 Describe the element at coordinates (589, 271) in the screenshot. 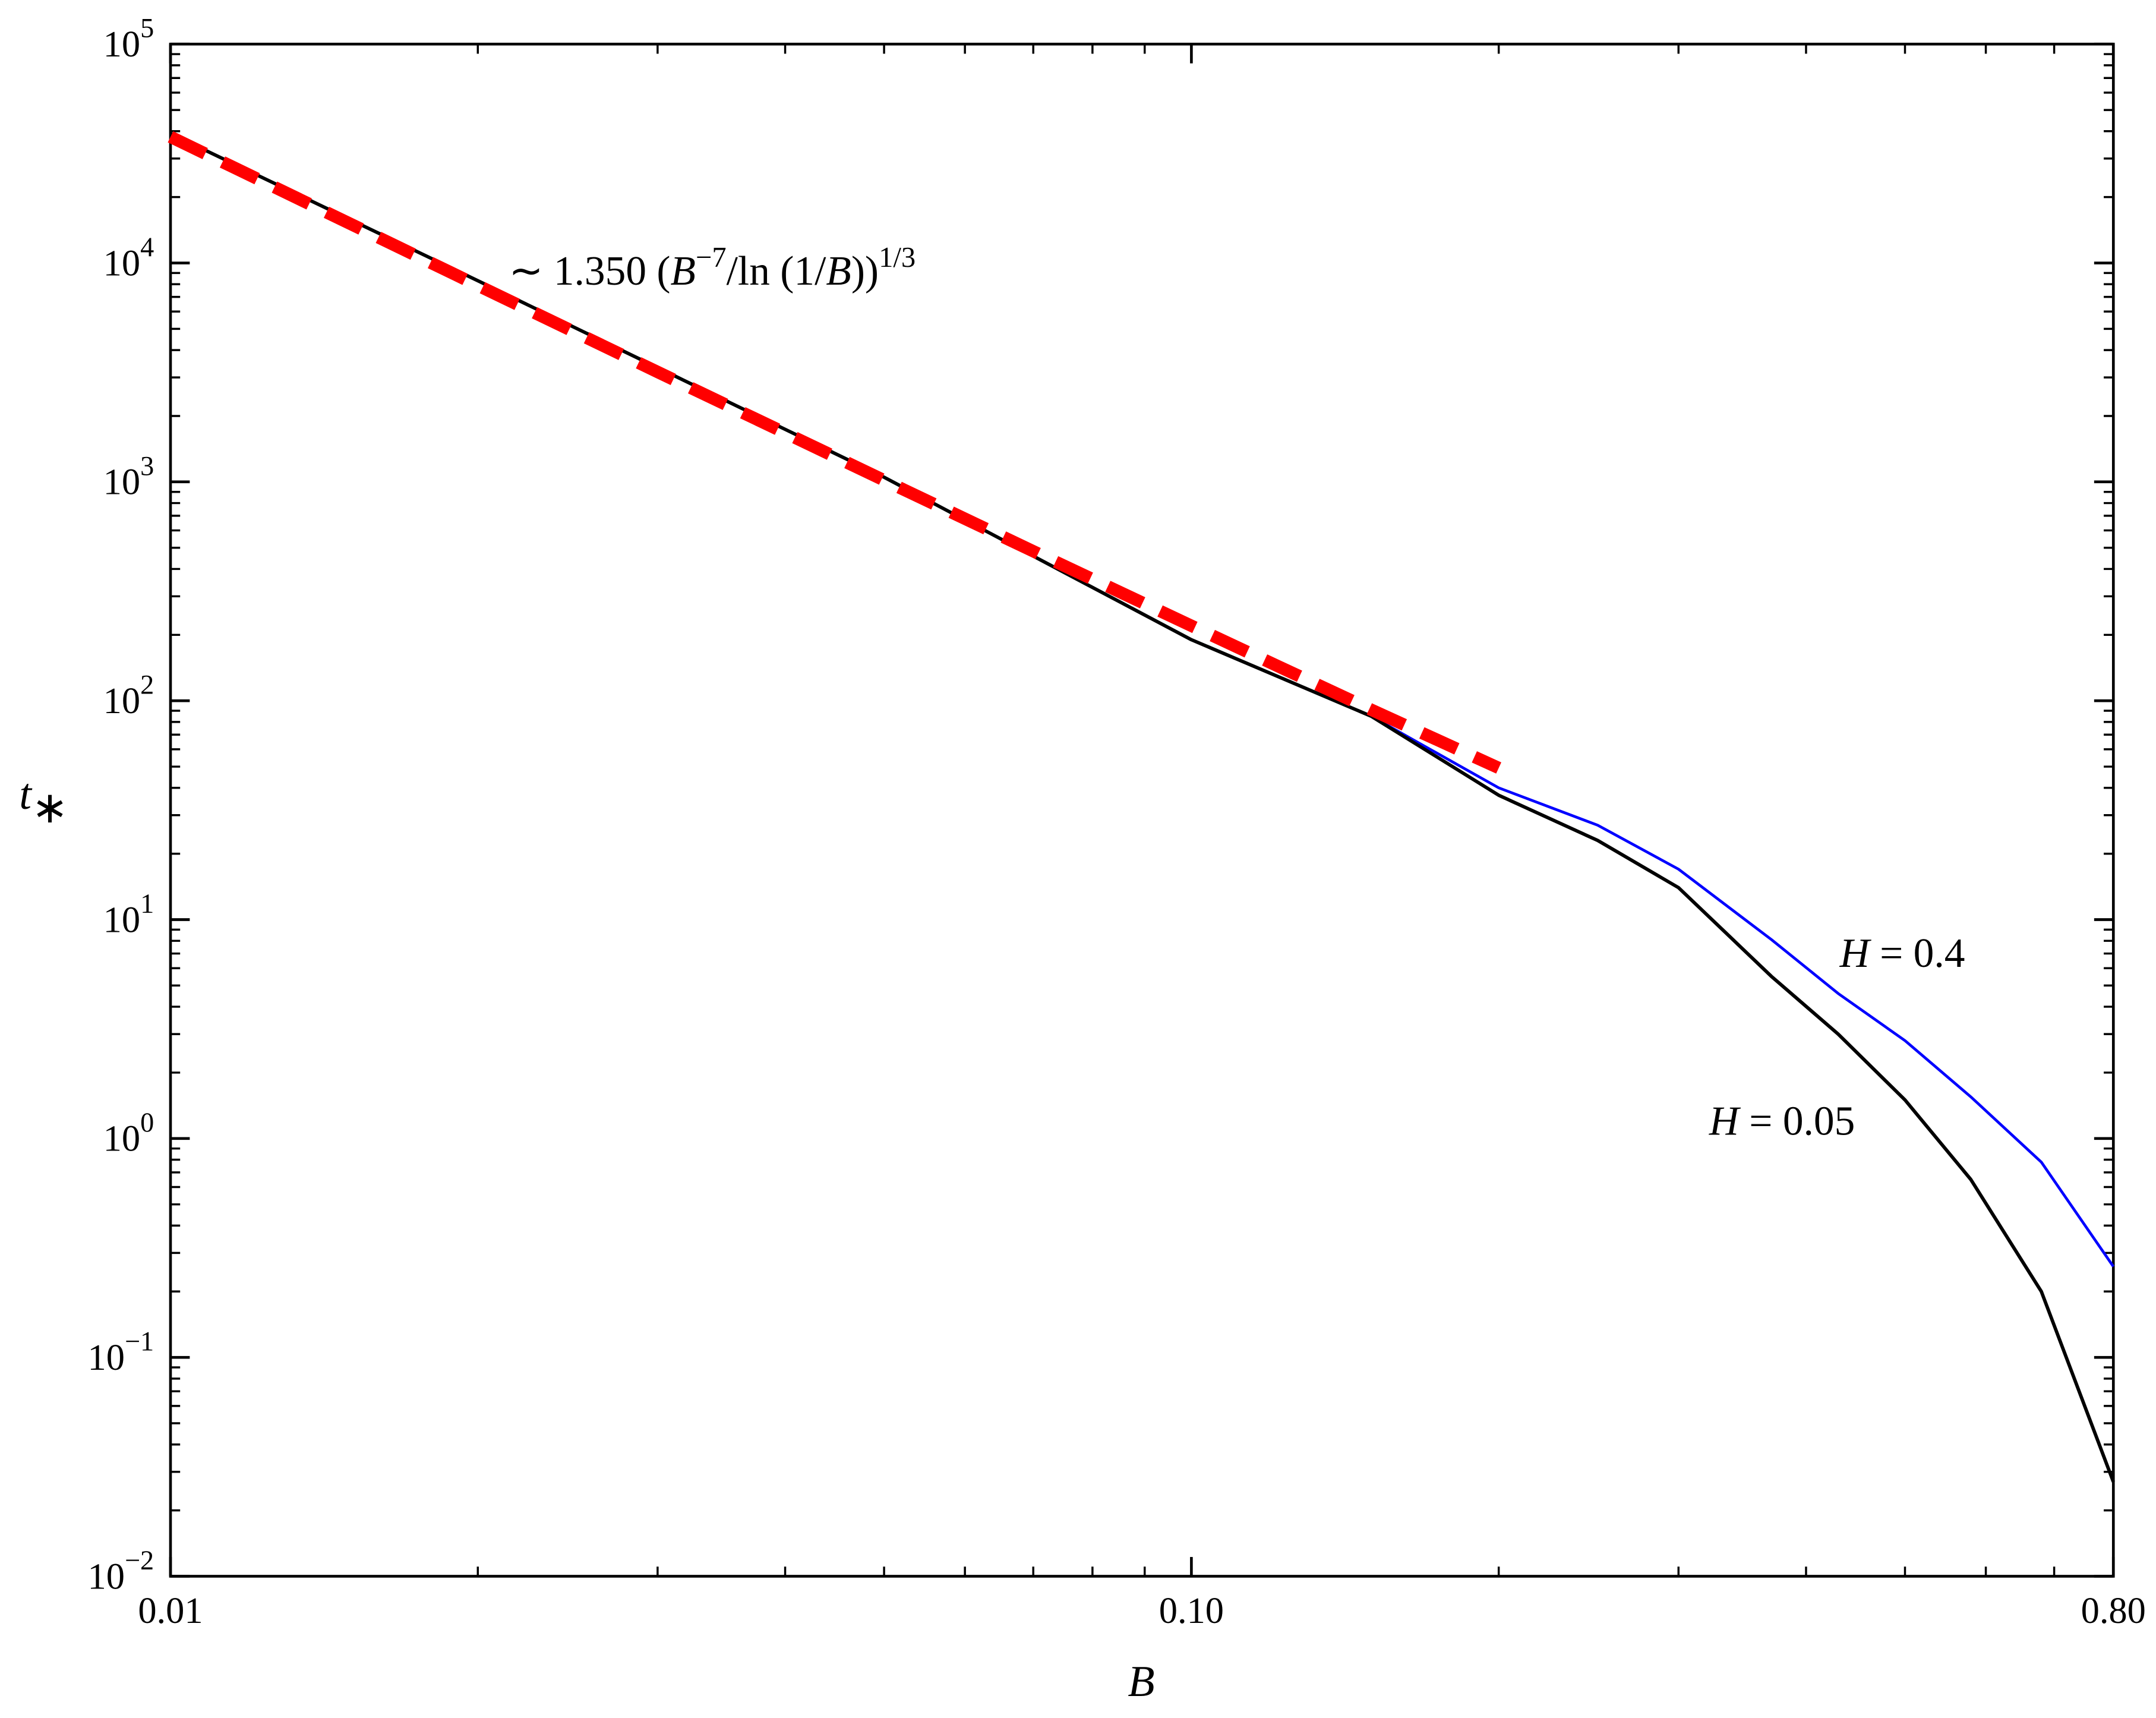

I see `series-label-part: ∼ 1.350 (` at that location.